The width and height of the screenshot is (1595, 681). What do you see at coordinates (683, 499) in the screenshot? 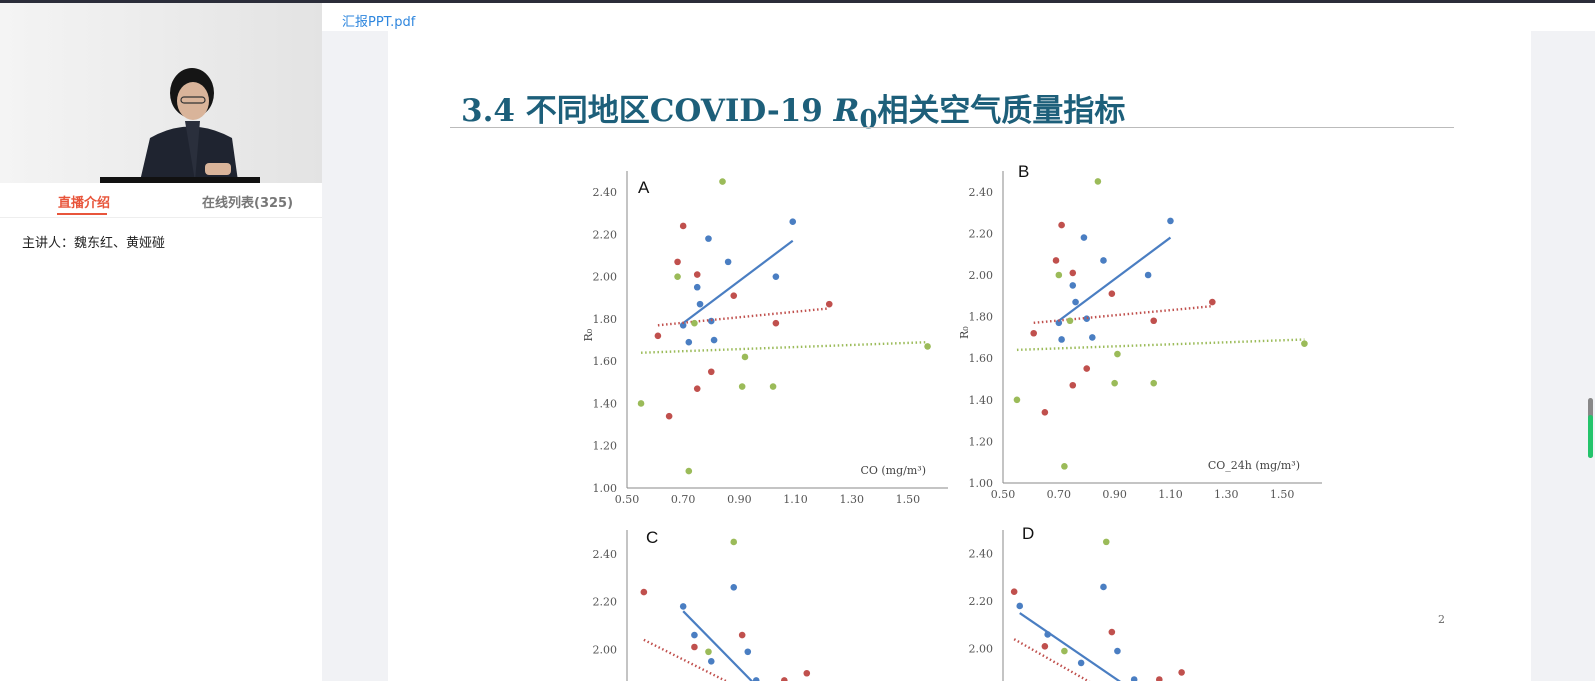
I see `chart-a-x-tick-label: 0.70` at bounding box center [683, 499].